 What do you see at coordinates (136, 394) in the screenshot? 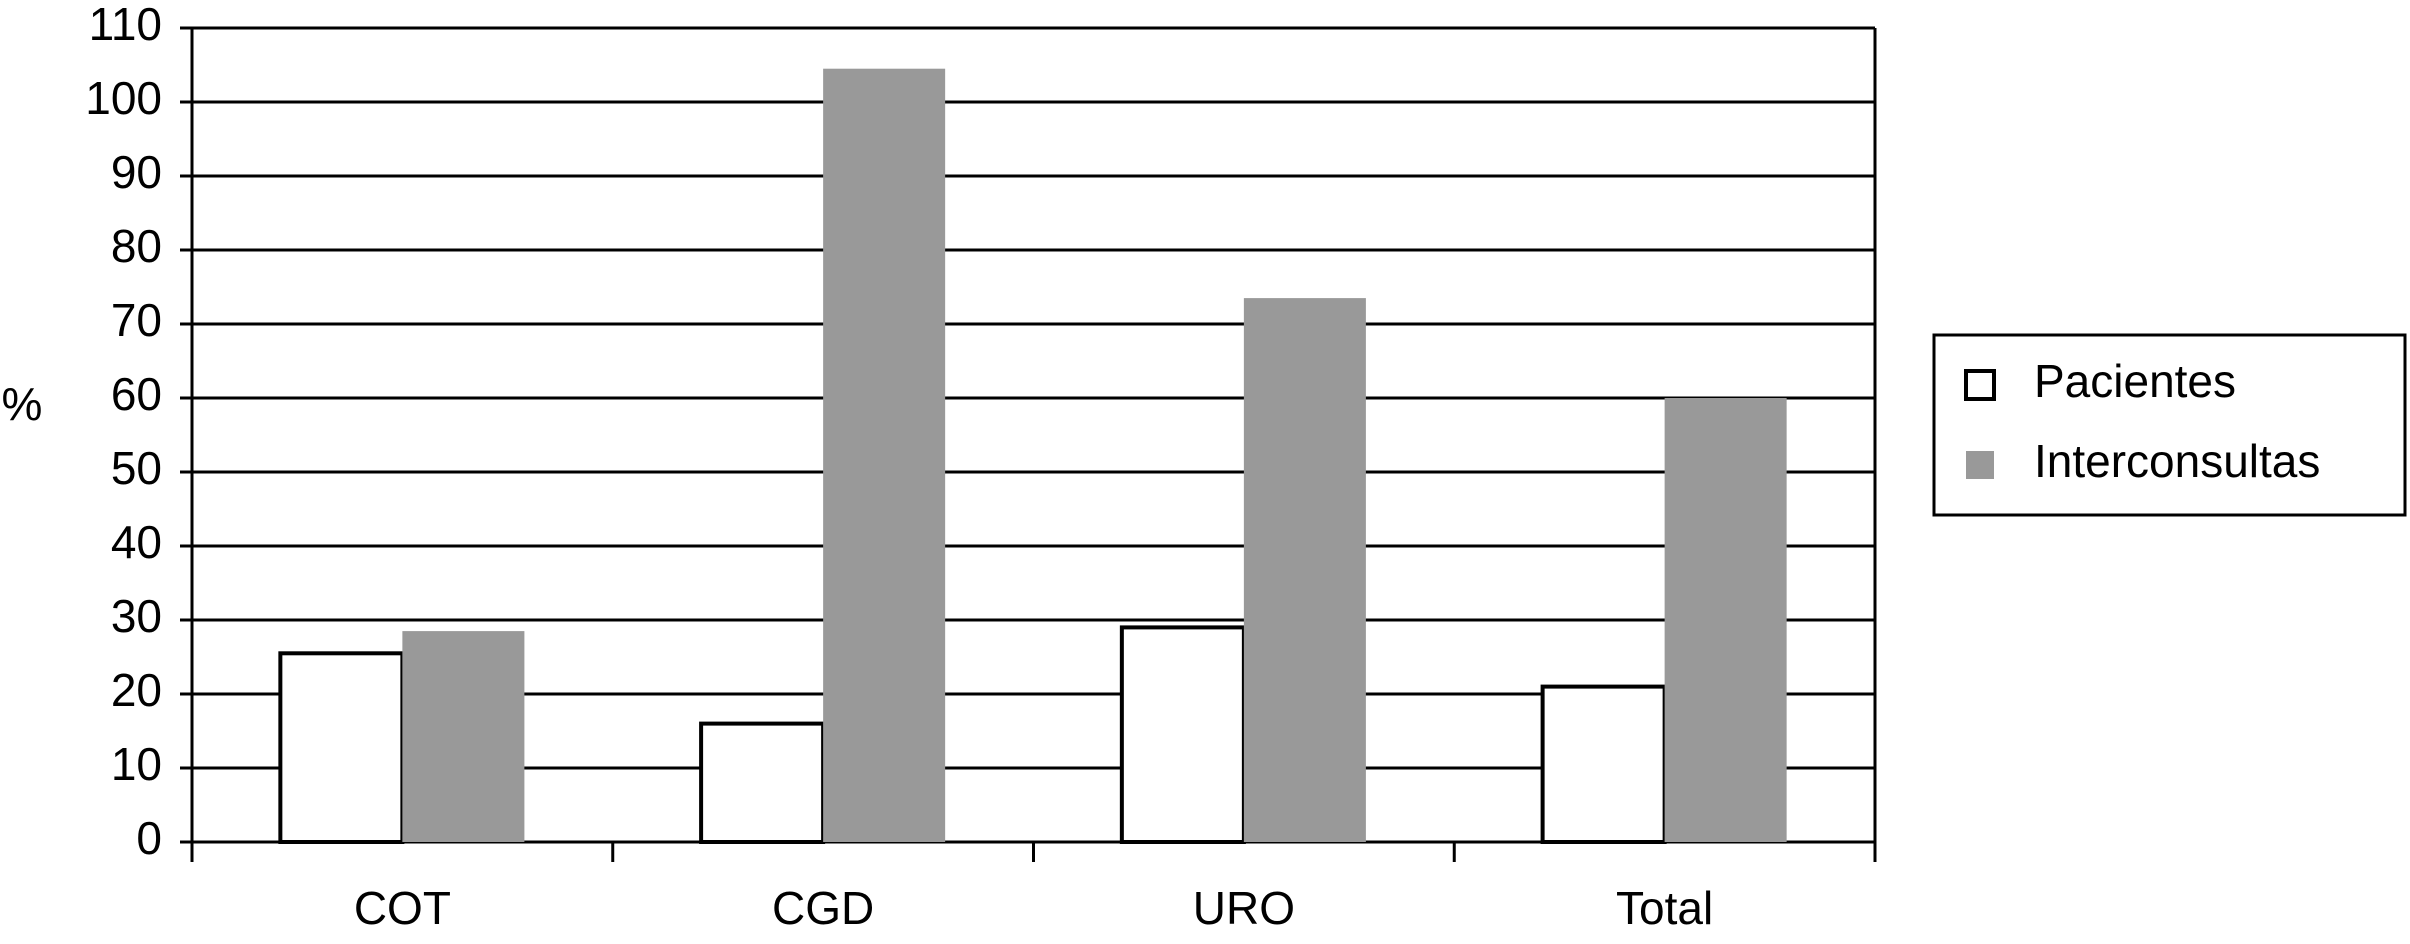
I see `y-tick-label: 60` at bounding box center [136, 394].